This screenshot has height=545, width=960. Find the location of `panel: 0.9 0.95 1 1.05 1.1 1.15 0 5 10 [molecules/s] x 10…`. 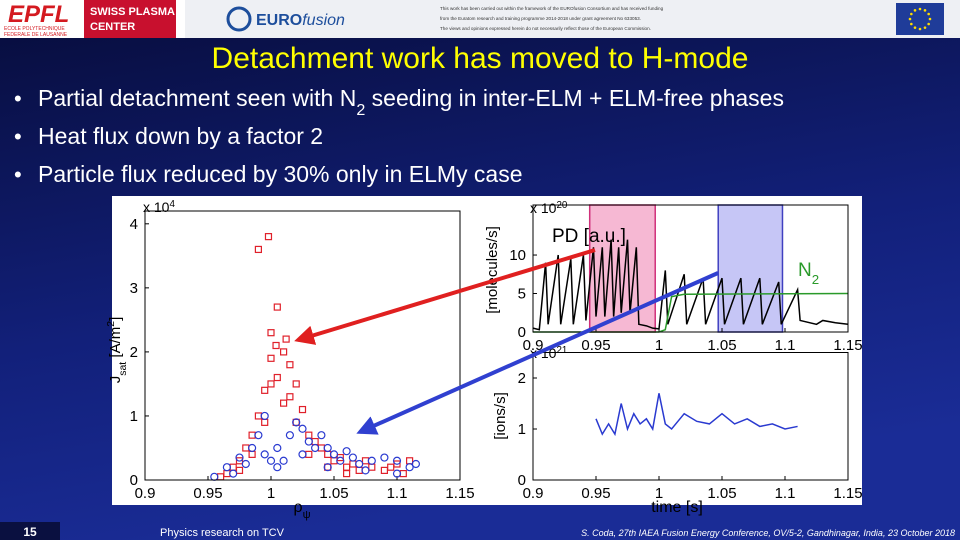

panel: 0.9 0.95 1 1.05 1.1 1.15 0 5 10 [molecules/s] x 10… is located at coordinates (673, 277).